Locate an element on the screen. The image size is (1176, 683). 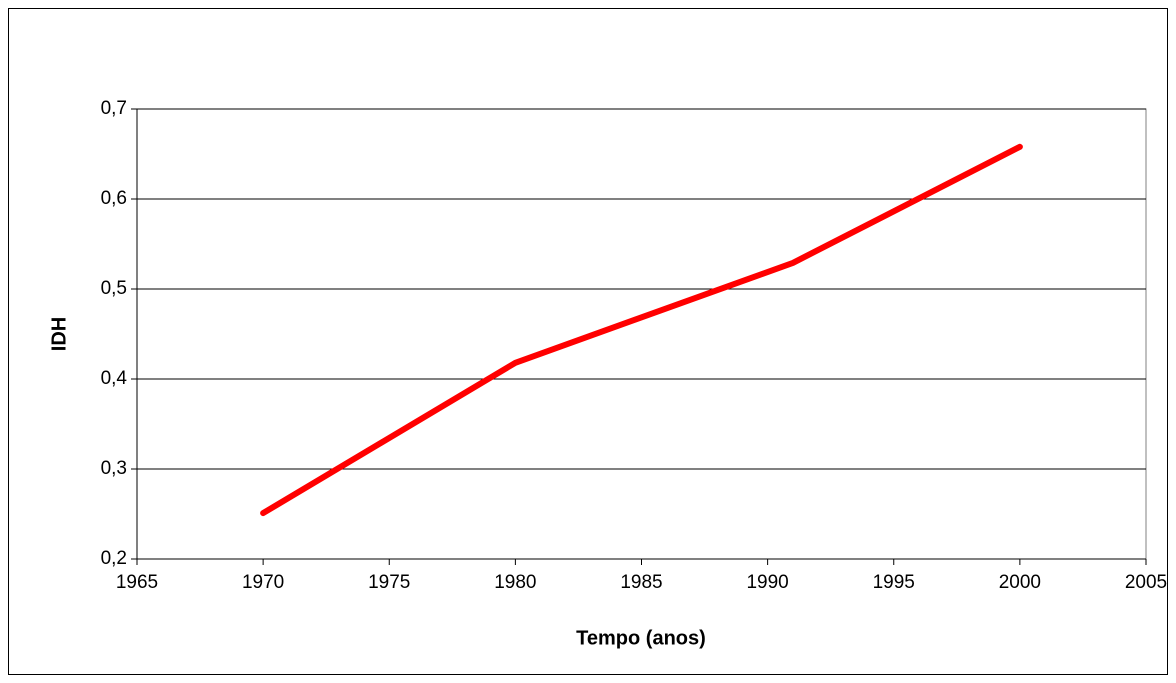
x-tick-label: 1965 is located at coordinates (137, 582).